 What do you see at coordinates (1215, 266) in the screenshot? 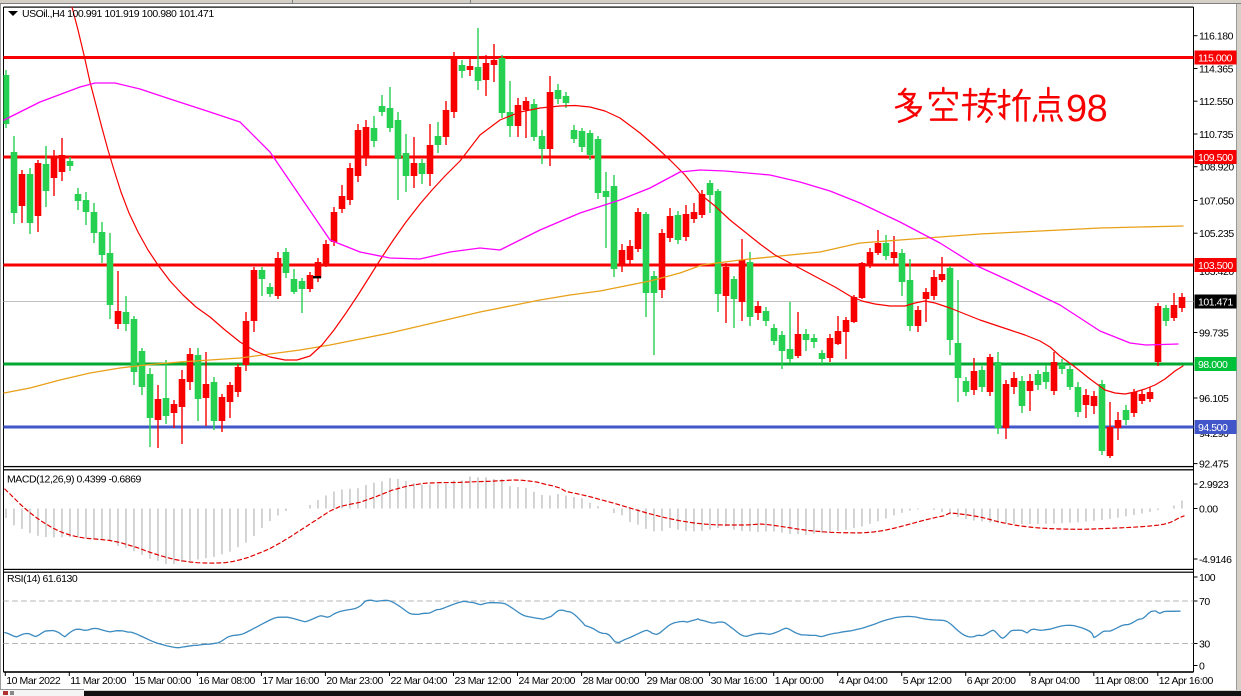
I see `svg-text: 103.500` at bounding box center [1215, 266].